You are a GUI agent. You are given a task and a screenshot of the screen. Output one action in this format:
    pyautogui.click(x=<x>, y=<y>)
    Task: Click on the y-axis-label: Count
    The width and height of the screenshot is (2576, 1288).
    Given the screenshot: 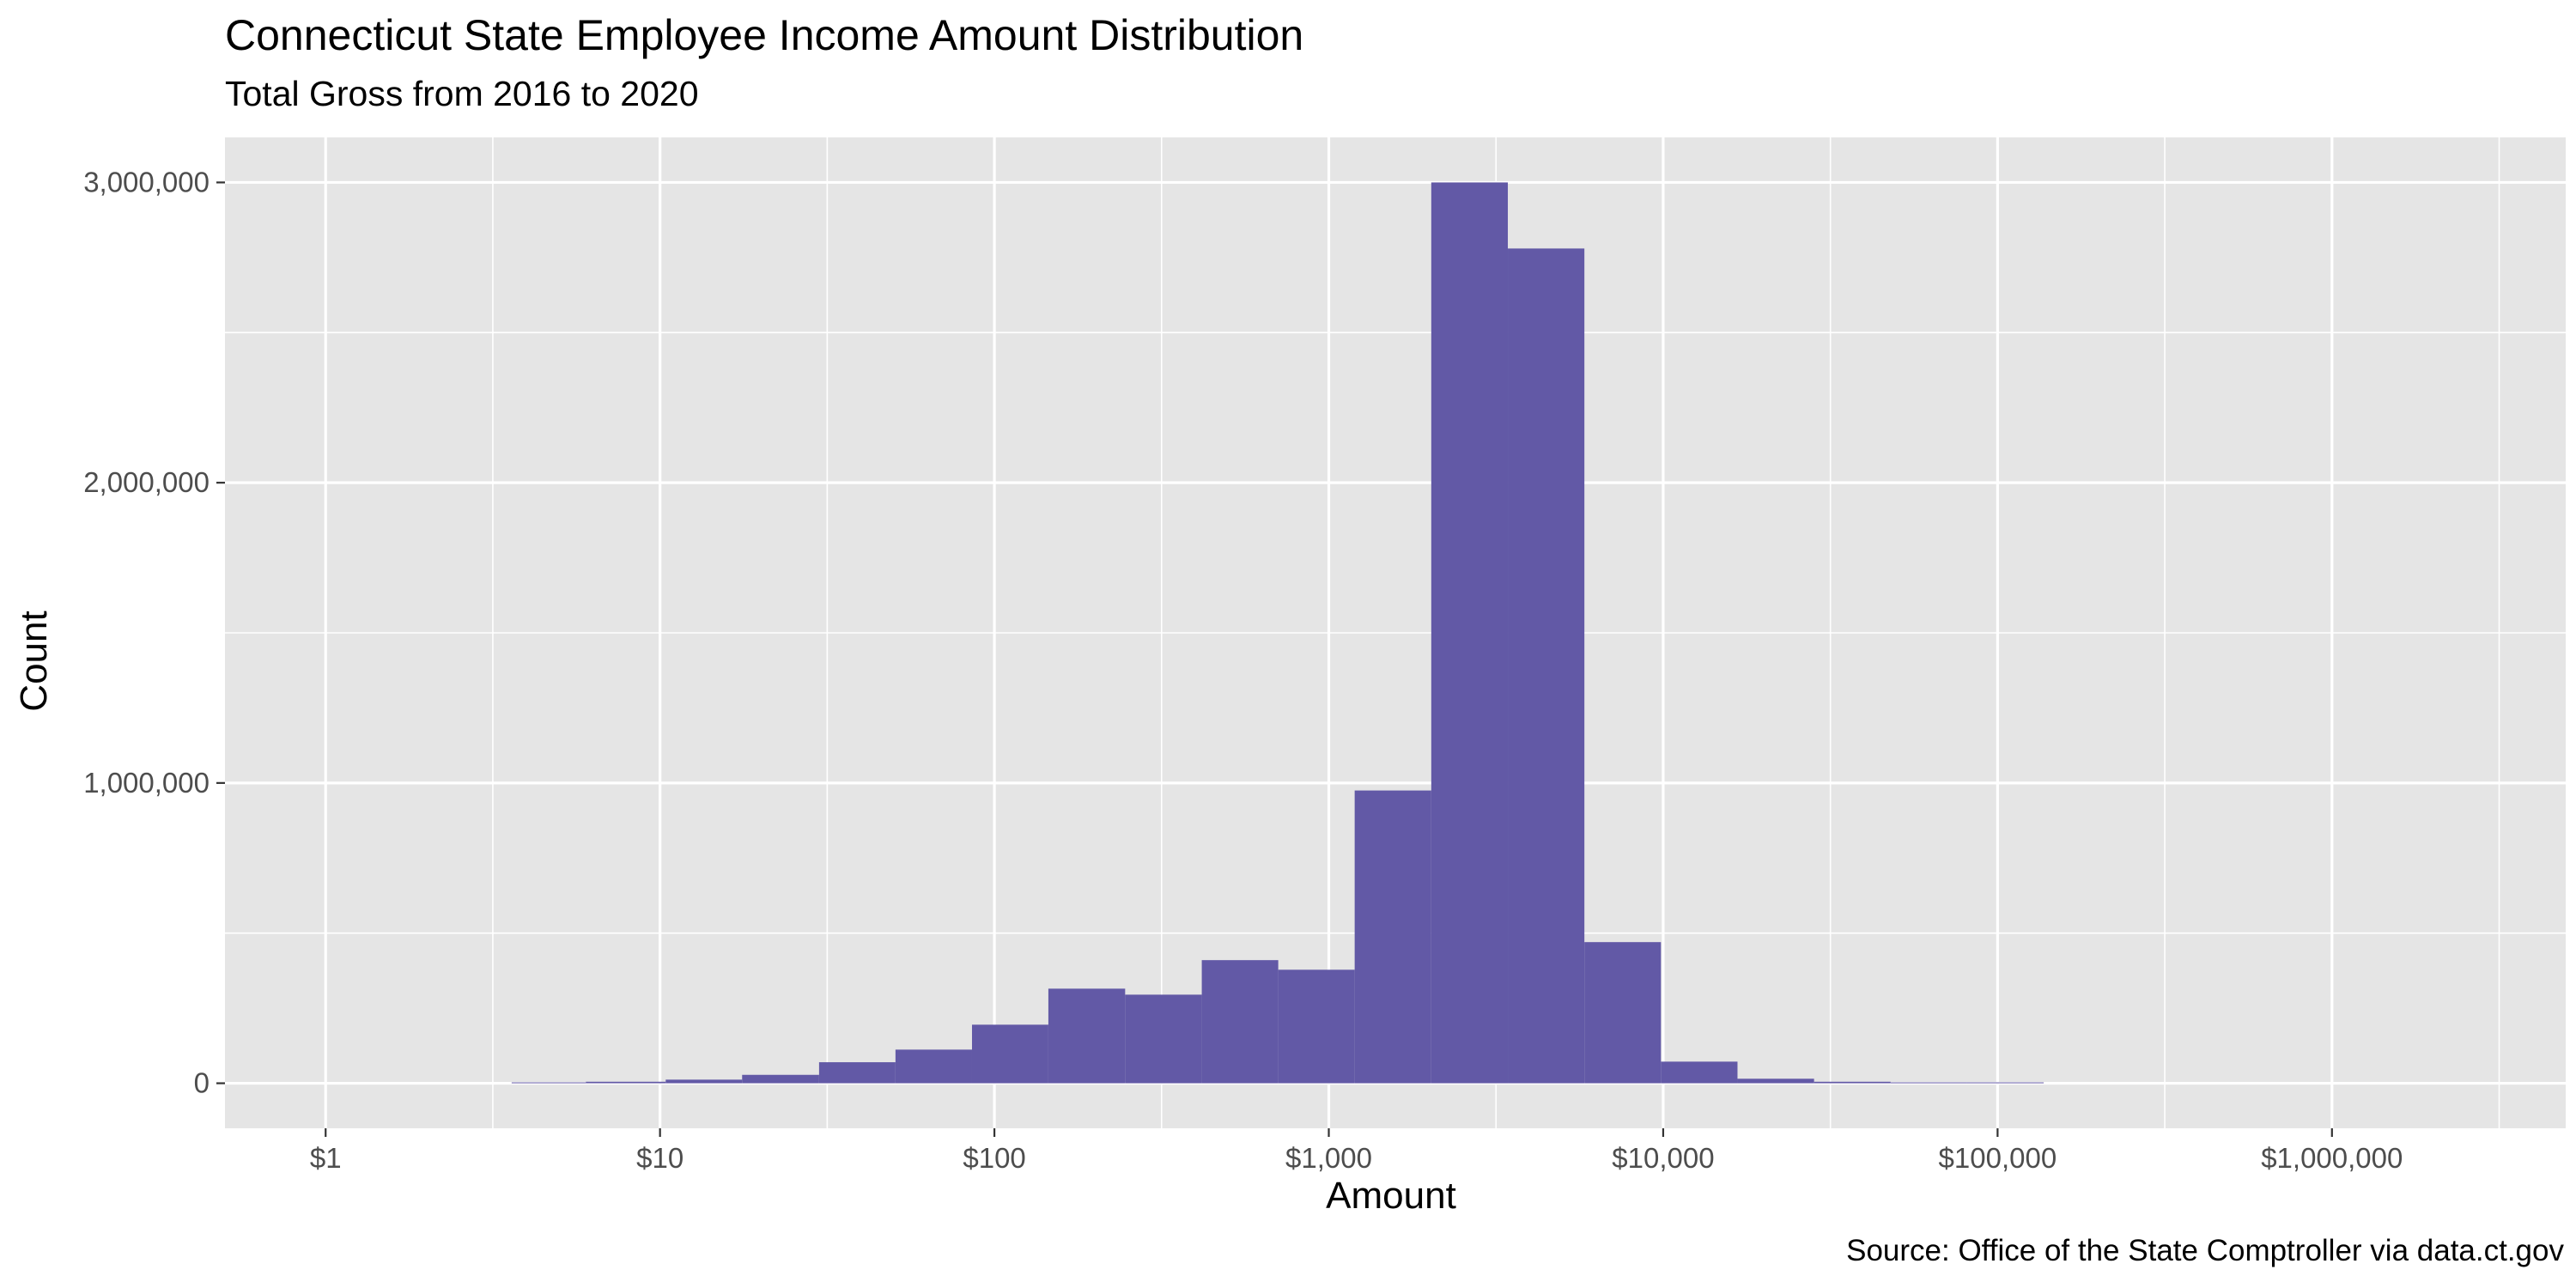 What is the action you would take?
    pyautogui.click(x=34, y=662)
    